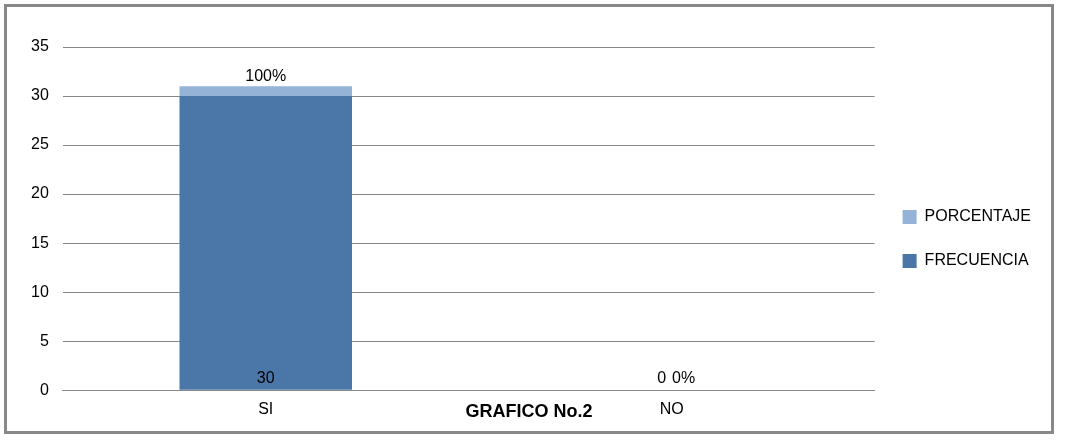  Describe the element at coordinates (44, 389) in the screenshot. I see `y-tick-label: 0` at that location.